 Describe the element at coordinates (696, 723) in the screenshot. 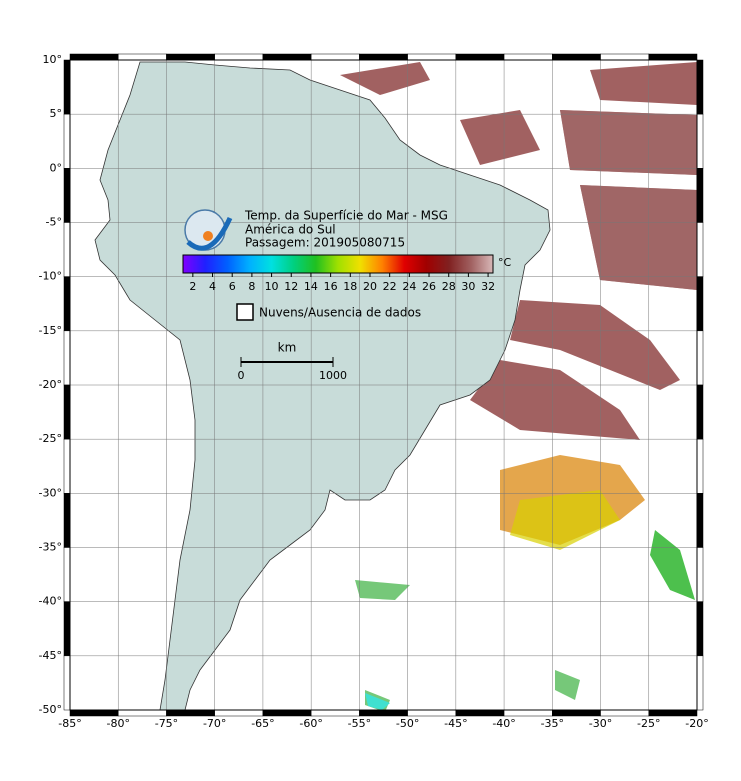

I see `x-tick-label: -20°` at that location.